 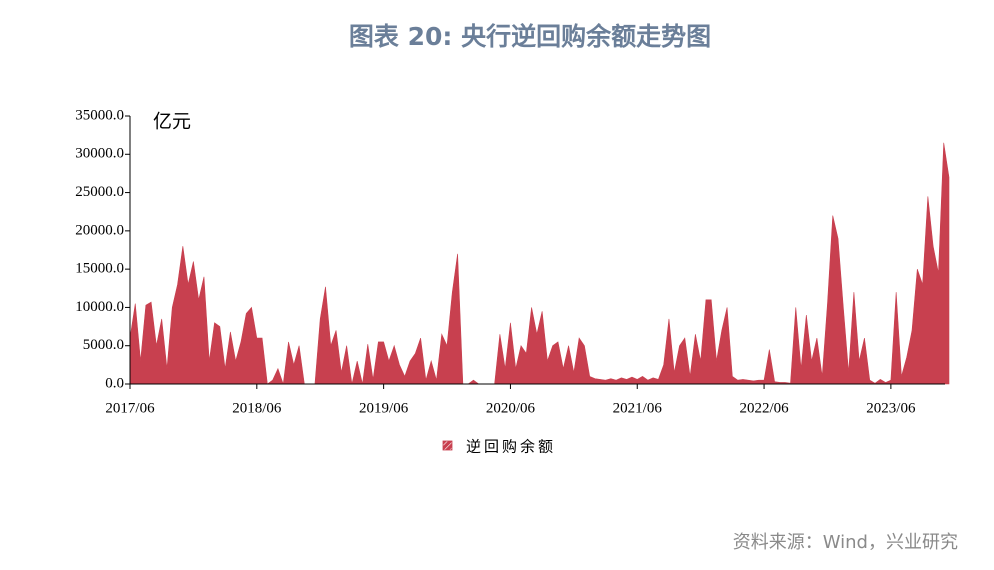 I want to click on x-tick-label: 2018/06, so click(x=257, y=408).